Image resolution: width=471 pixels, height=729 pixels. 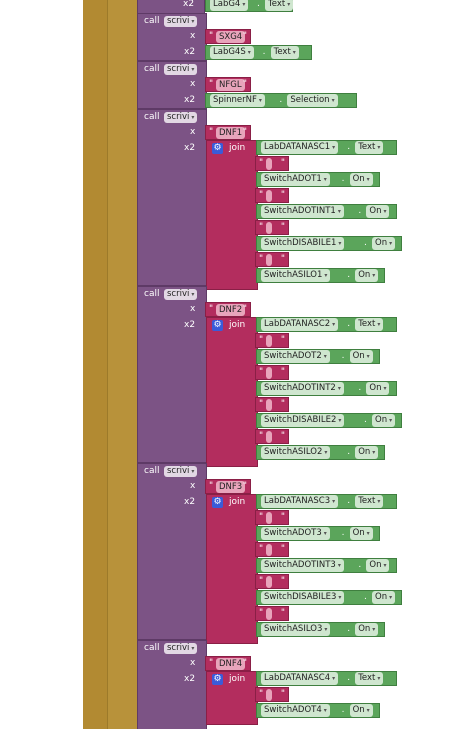 What do you see at coordinates (303, 420) in the screenshot?
I see `call-4-join-item-4-component-dropdown: SwitchDISABILE2 ▾` at bounding box center [303, 420].